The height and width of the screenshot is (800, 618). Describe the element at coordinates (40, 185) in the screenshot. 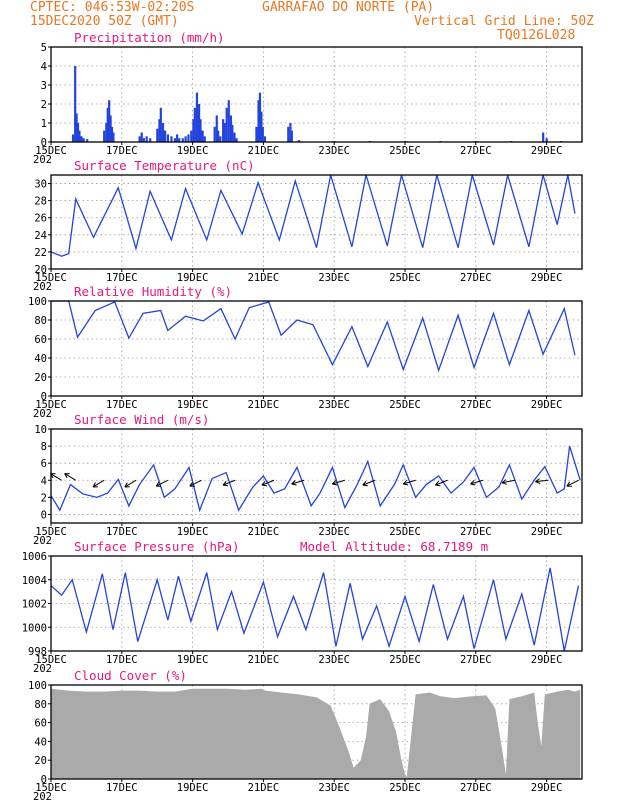

I see `y-tick-label: 30` at that location.